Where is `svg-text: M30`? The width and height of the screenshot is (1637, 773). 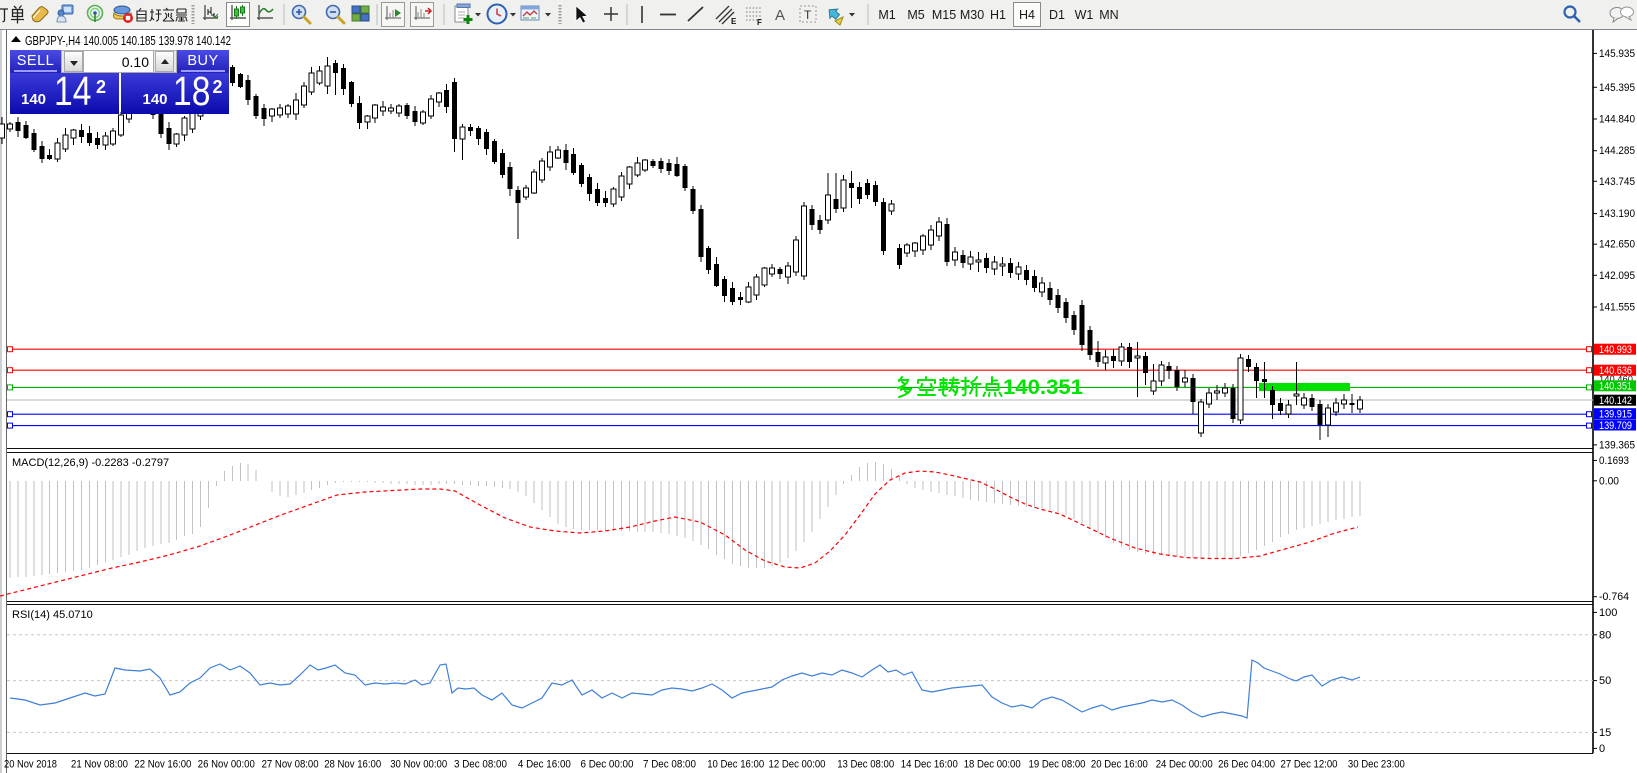 svg-text: M30 is located at coordinates (972, 15).